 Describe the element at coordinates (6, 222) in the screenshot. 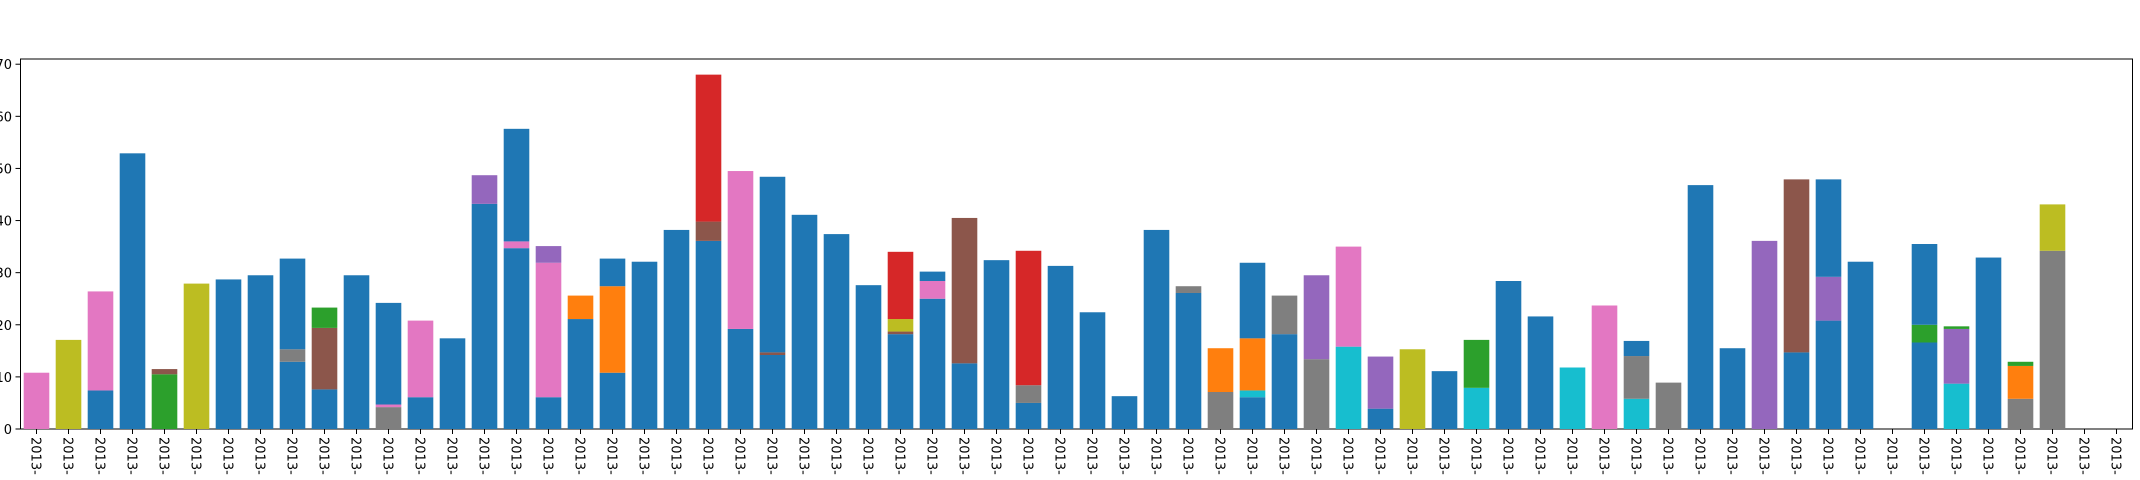

I see `y-tick-label: 40` at that location.